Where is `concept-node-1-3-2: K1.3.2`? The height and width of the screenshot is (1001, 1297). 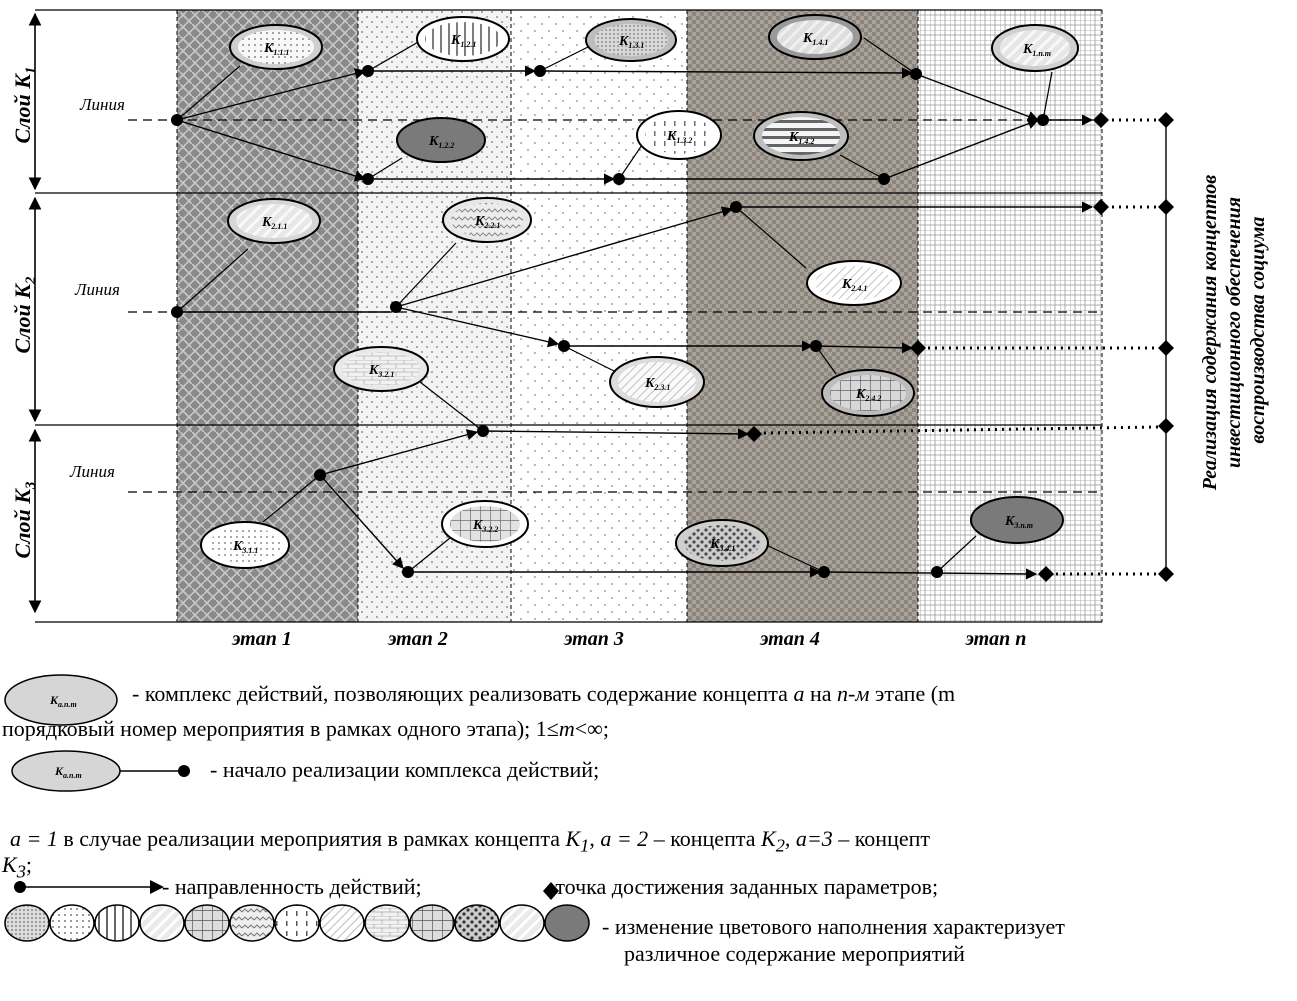
concept-node-1-3-2: K1.3.2 is located at coordinates (679, 135).